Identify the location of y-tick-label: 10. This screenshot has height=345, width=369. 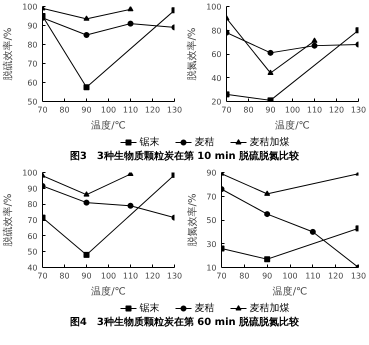
(211, 268).